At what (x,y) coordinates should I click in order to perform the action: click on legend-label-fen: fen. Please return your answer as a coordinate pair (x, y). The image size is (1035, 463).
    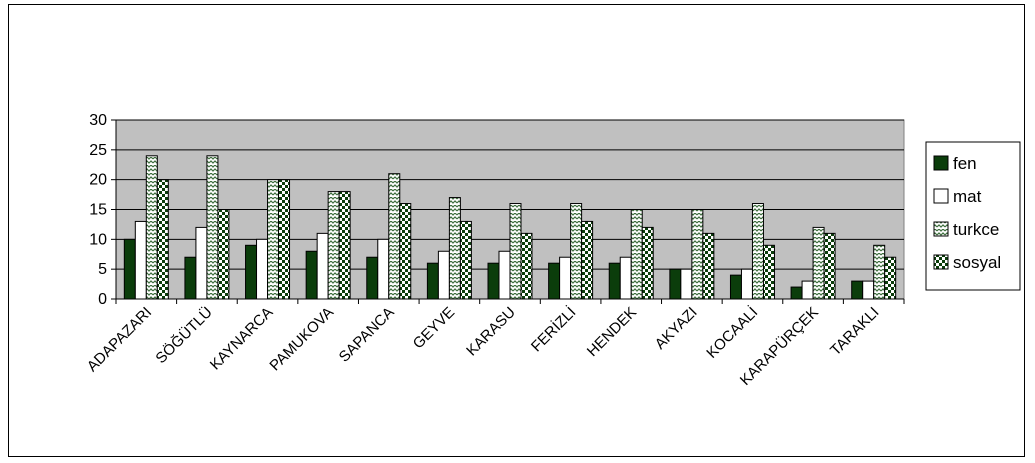
    Looking at the image, I should click on (965, 163).